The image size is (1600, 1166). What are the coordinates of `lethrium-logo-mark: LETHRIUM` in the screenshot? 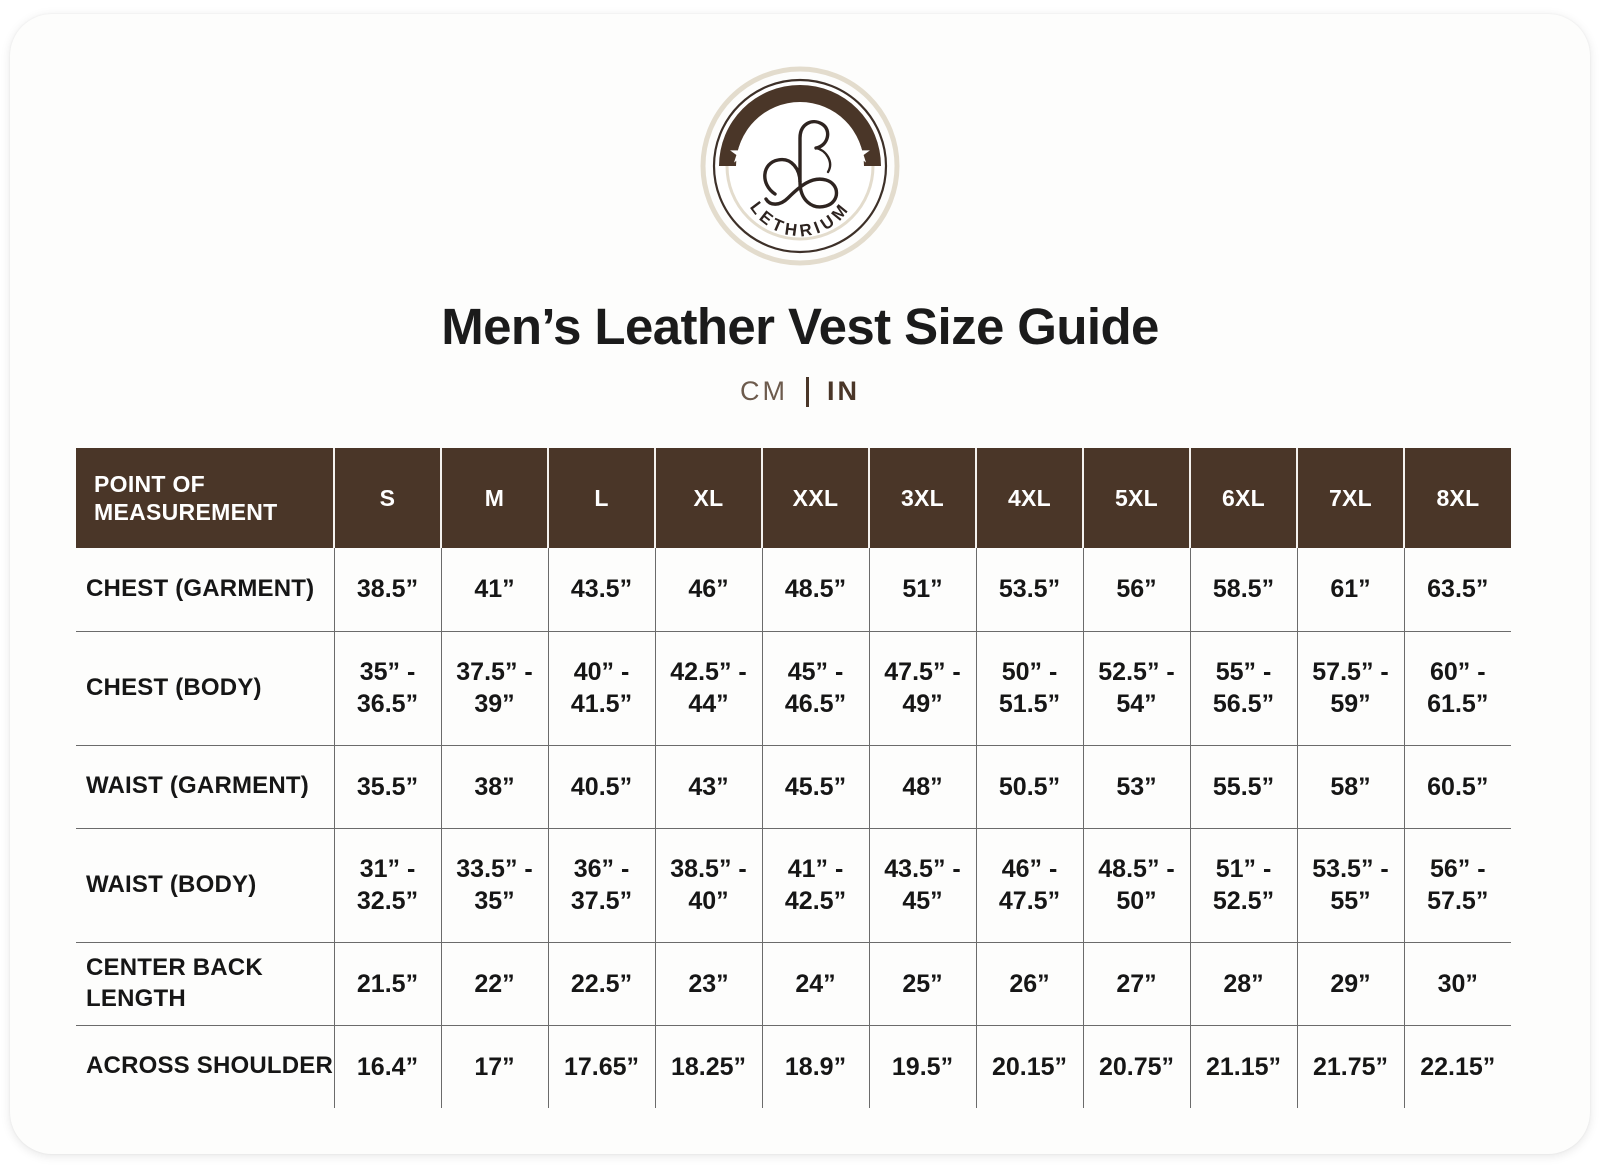 It's located at (800, 166).